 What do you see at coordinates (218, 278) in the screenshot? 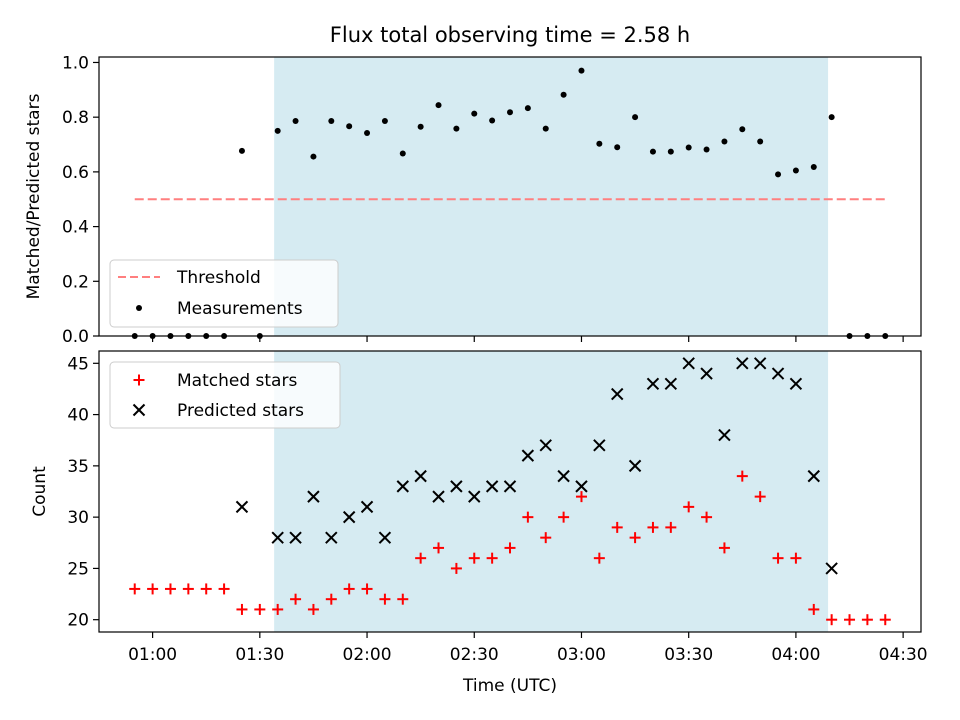
I see `legend-threshold-label: Threshold` at bounding box center [218, 278].